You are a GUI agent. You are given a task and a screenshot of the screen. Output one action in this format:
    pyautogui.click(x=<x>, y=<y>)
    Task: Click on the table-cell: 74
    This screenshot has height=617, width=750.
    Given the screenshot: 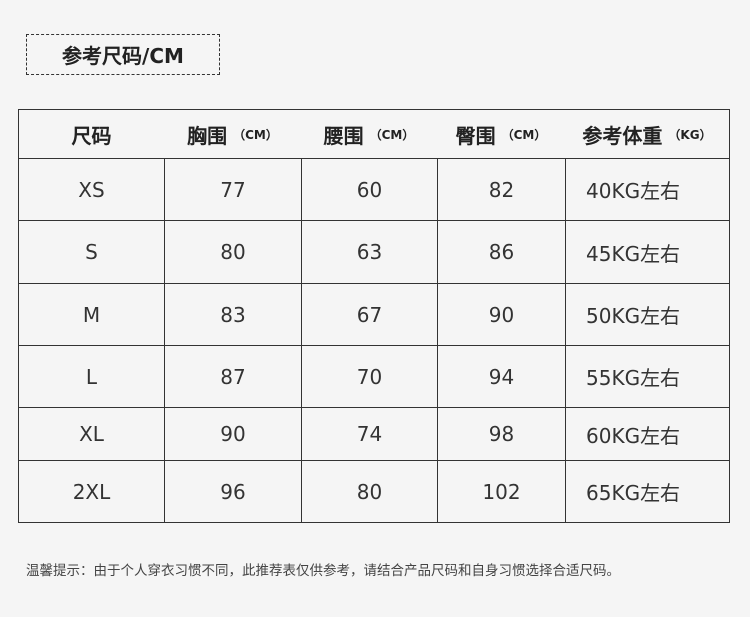 What is the action you would take?
    pyautogui.click(x=369, y=434)
    